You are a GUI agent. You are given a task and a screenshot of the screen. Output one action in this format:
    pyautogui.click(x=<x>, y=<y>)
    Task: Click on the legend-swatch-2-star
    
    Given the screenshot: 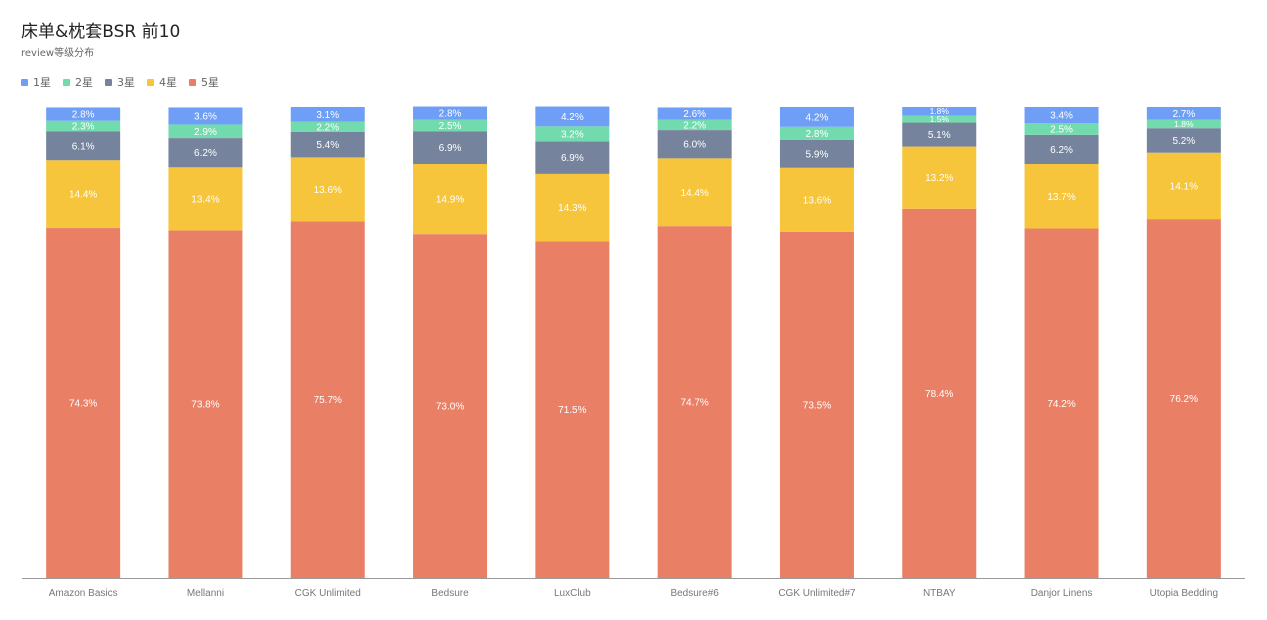 What is the action you would take?
    pyautogui.click(x=66, y=82)
    